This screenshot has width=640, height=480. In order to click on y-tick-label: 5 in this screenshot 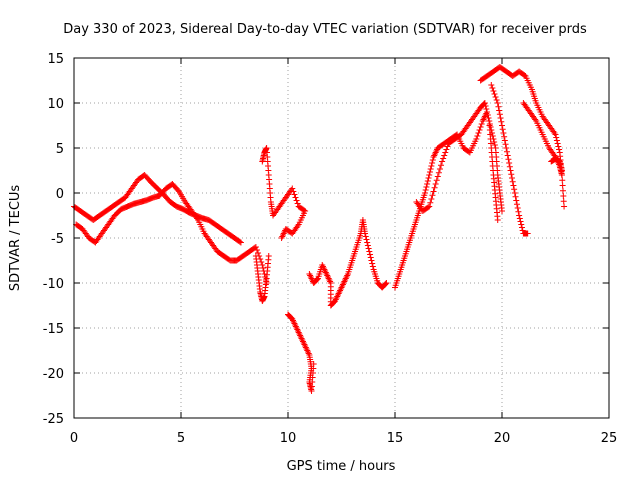, I will do `click(60, 149)`.